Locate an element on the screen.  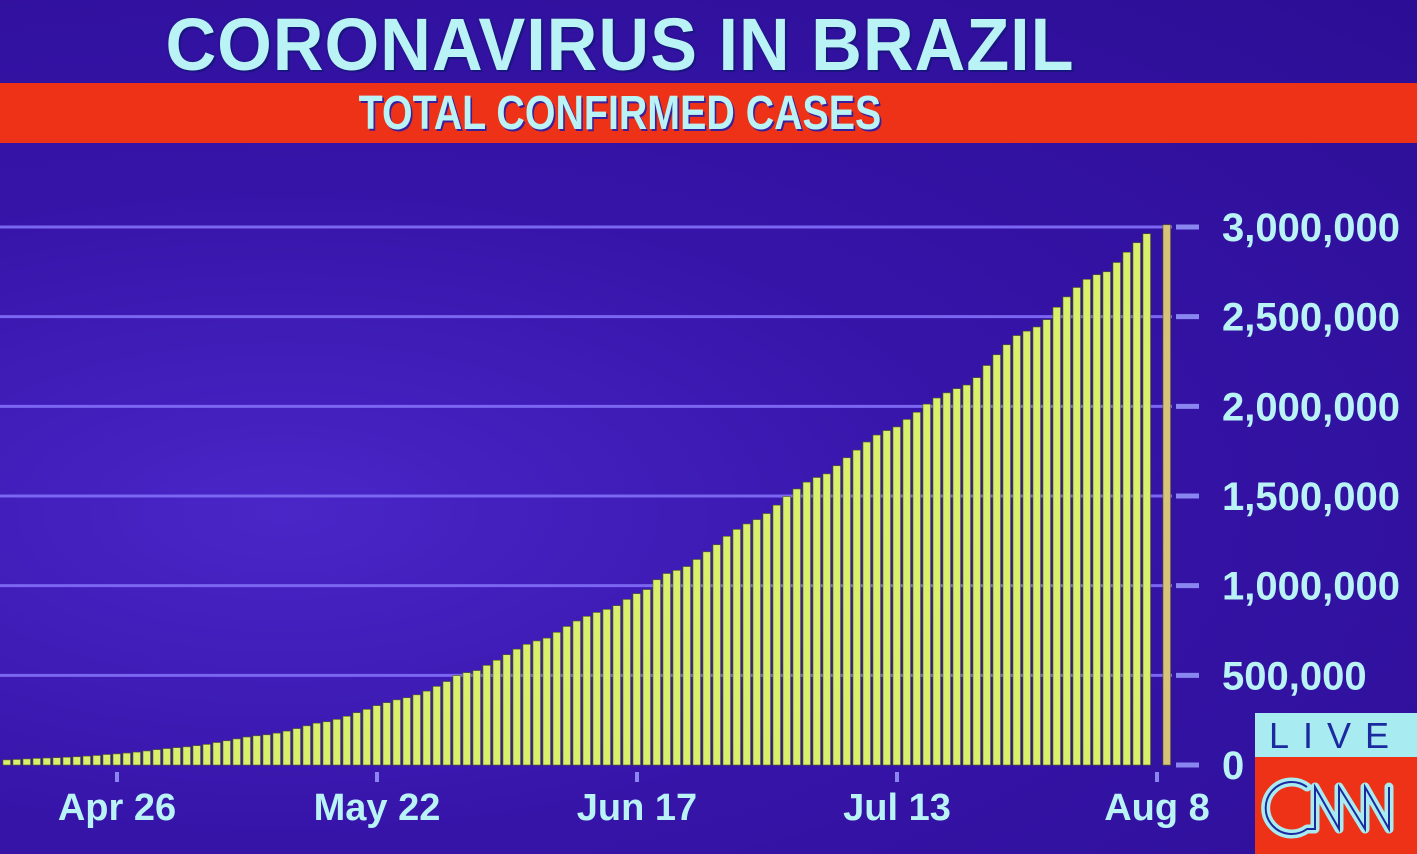
cnn-logo is located at coordinates (1336, 805).